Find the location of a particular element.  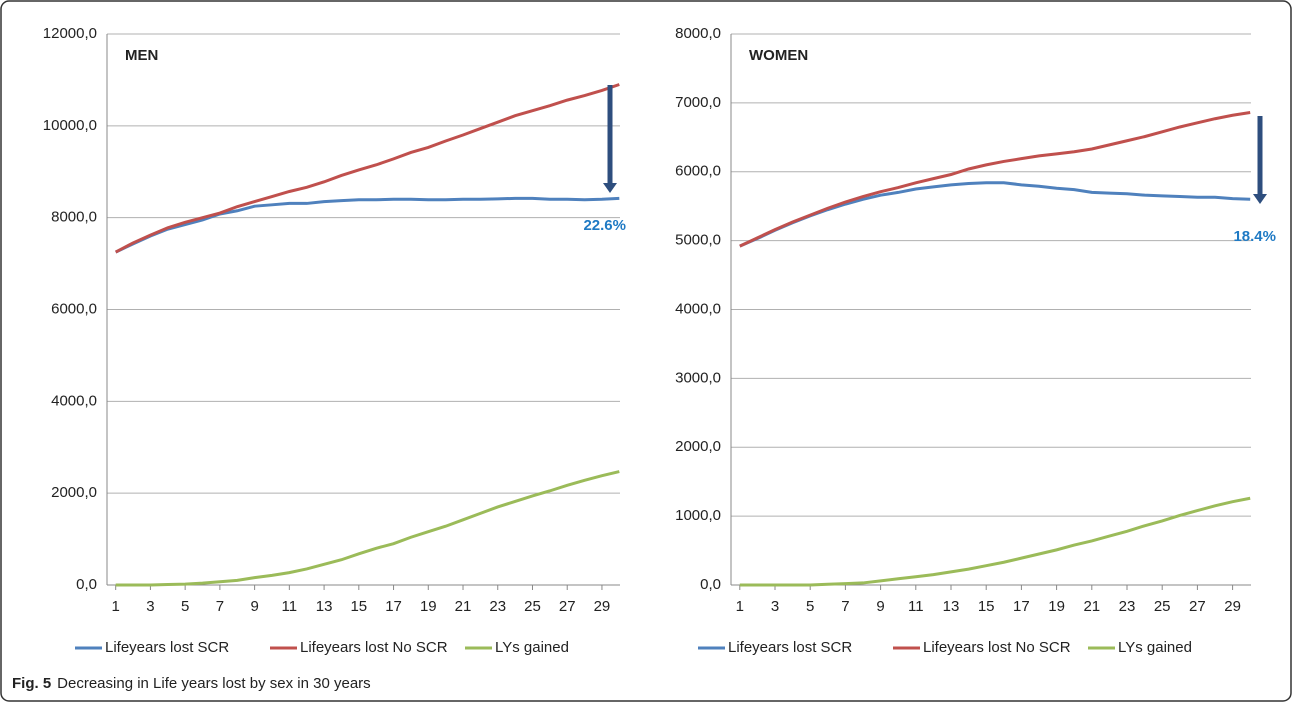

y-tick-label: 3000,0 is located at coordinates (698, 377).